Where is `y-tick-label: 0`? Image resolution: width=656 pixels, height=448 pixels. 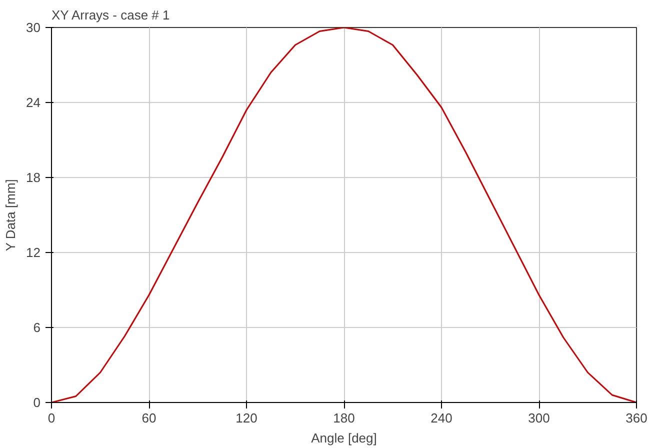
y-tick-label: 0 is located at coordinates (37, 402).